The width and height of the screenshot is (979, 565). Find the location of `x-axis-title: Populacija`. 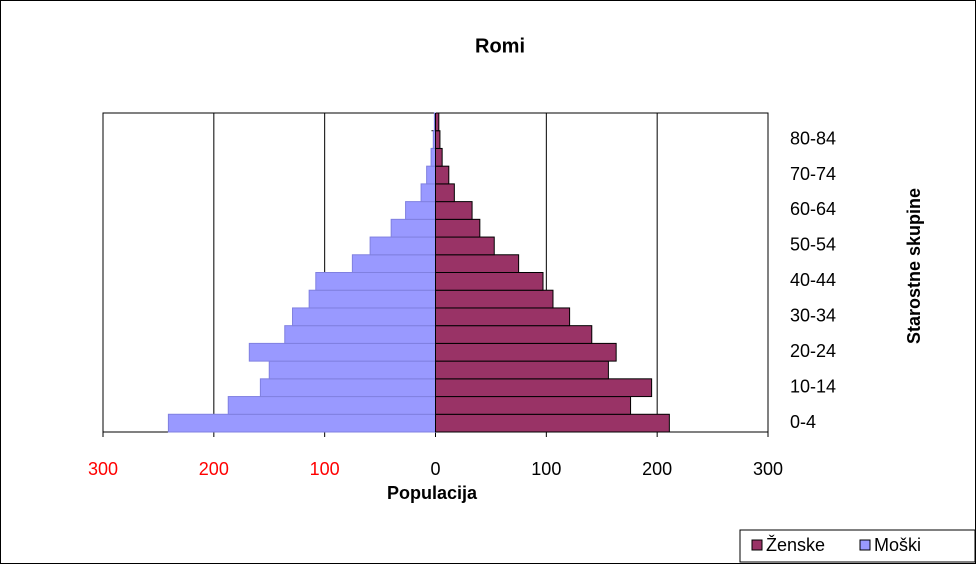

x-axis-title: Populacija is located at coordinates (432, 493).